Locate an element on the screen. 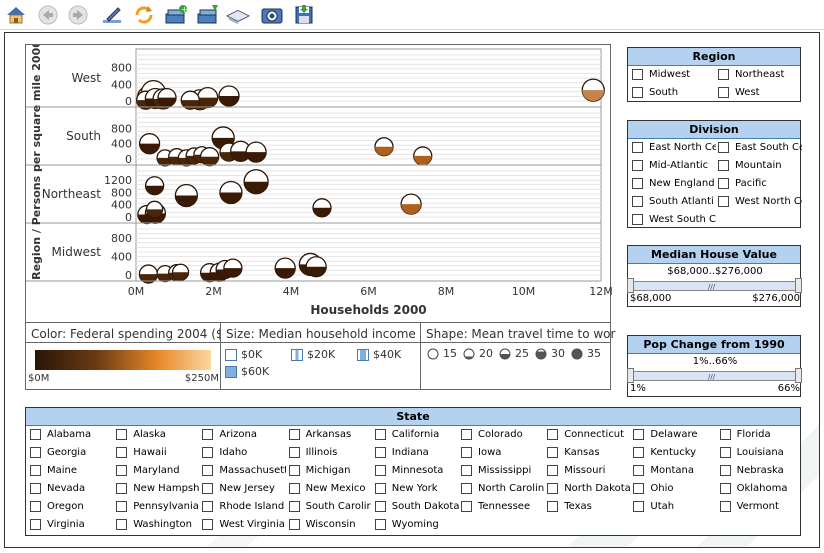 This screenshot has width=824, height=553. state-option-rhode-island: Rhode Island is located at coordinates (244, 506).